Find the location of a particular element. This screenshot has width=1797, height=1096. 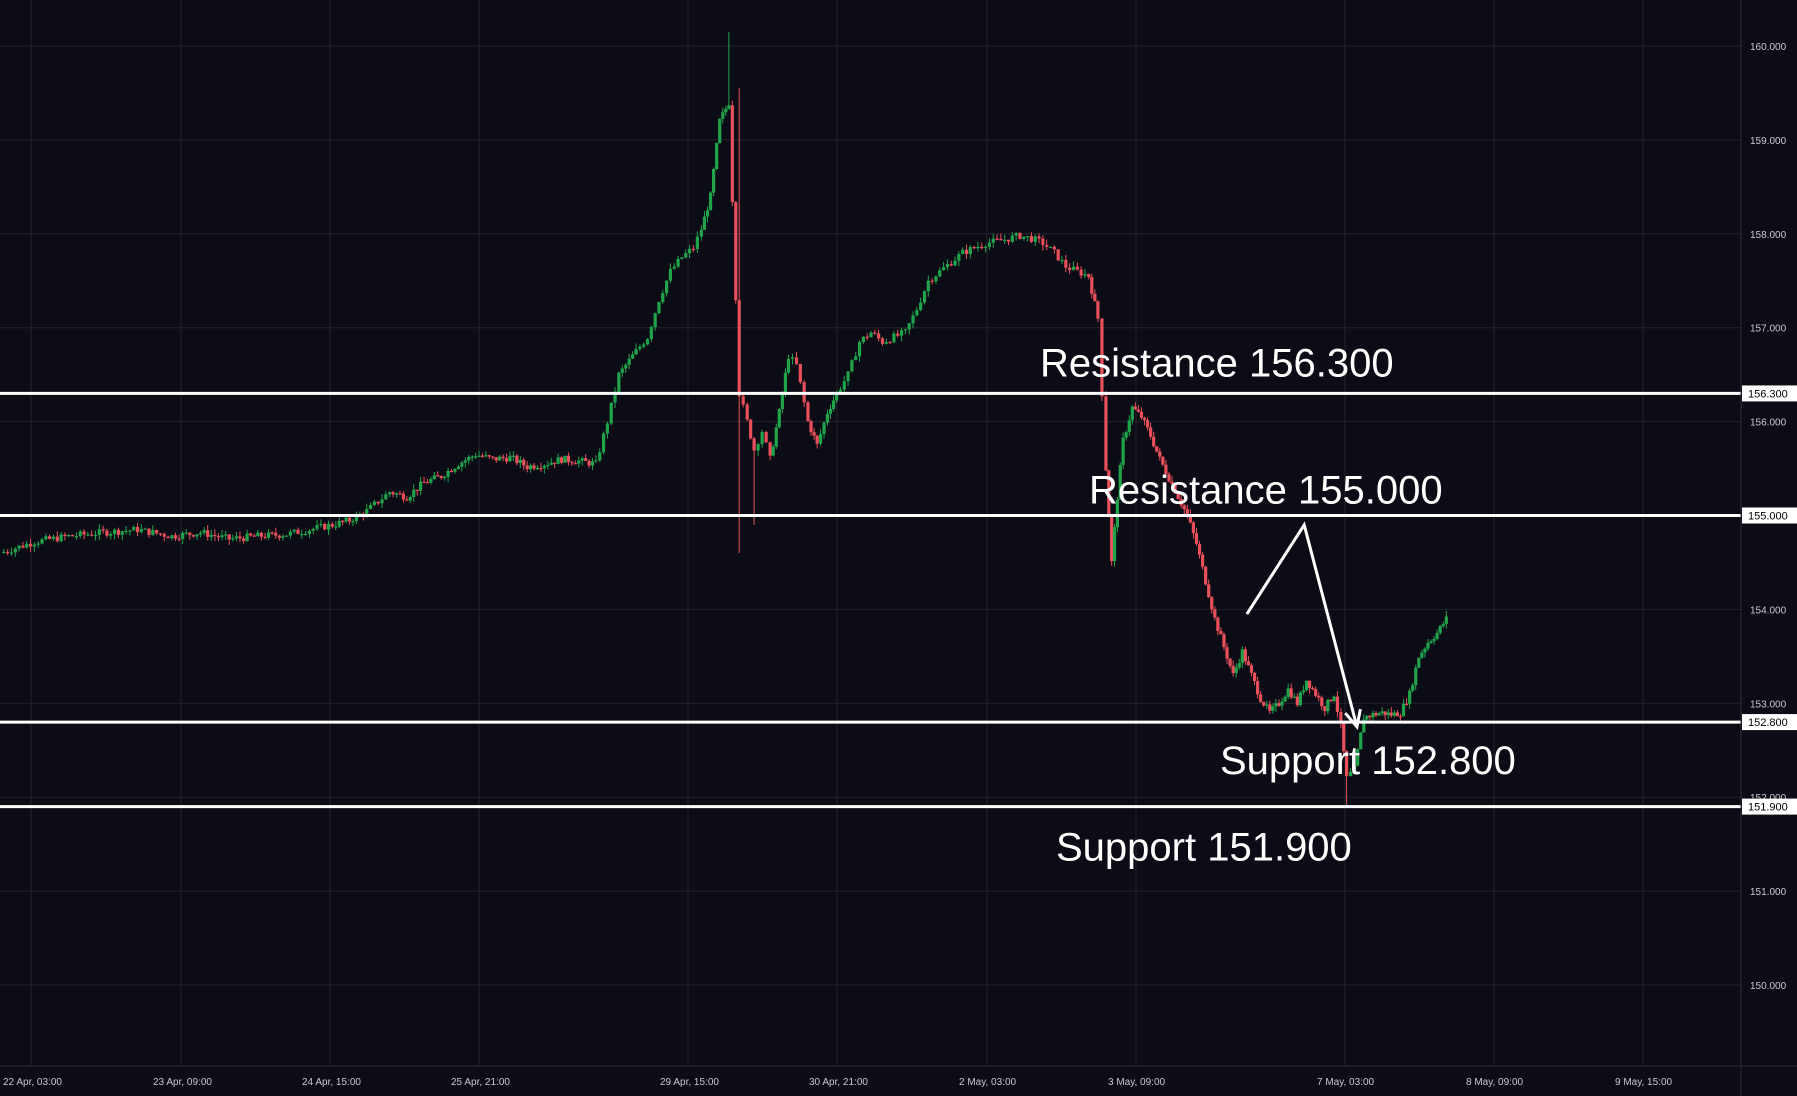

price-tag-label: 155.000 is located at coordinates (1768, 517).